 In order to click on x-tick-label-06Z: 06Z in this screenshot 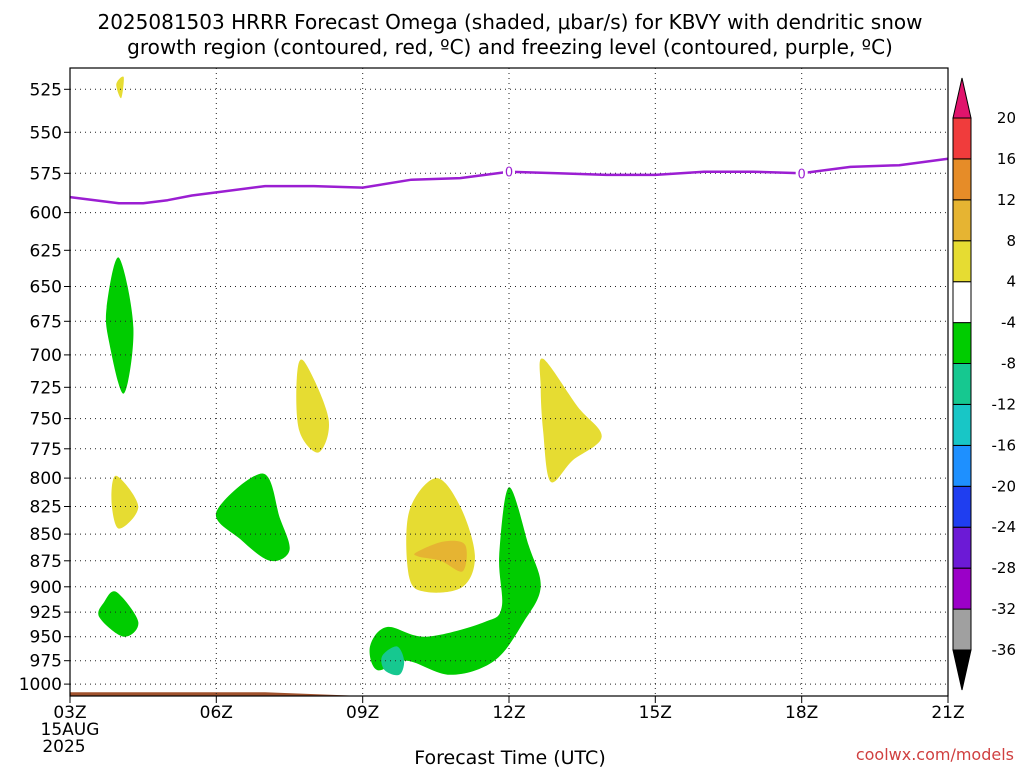, I will do `click(216, 713)`.